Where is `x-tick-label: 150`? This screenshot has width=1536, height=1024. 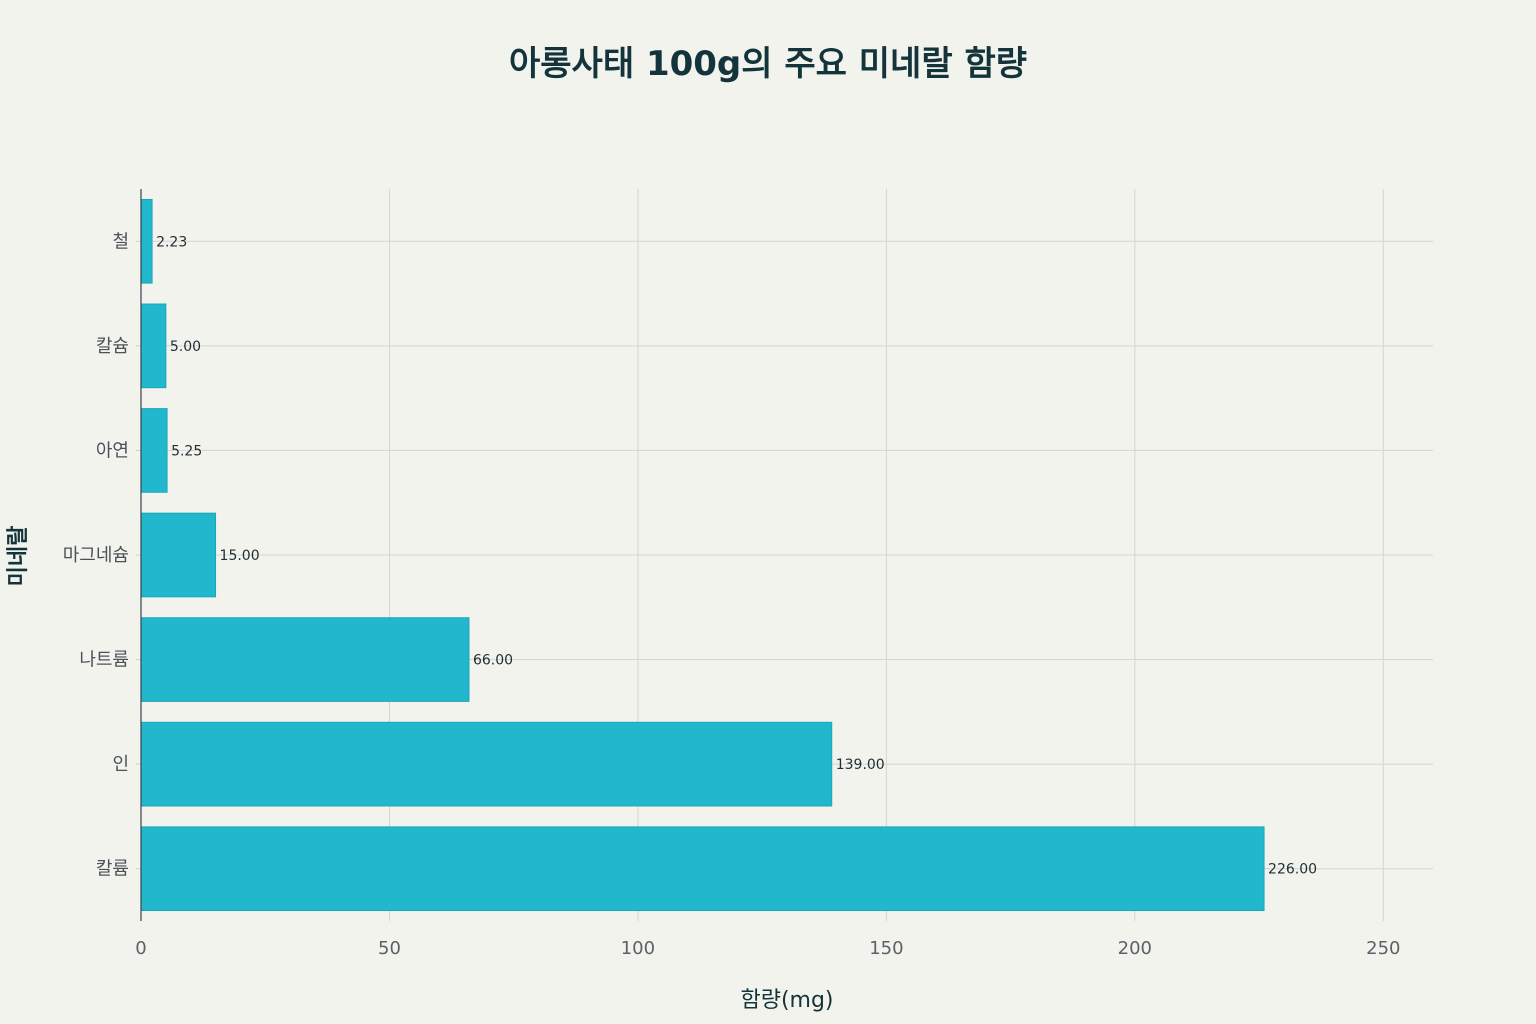
x-tick-label: 150 is located at coordinates (886, 948).